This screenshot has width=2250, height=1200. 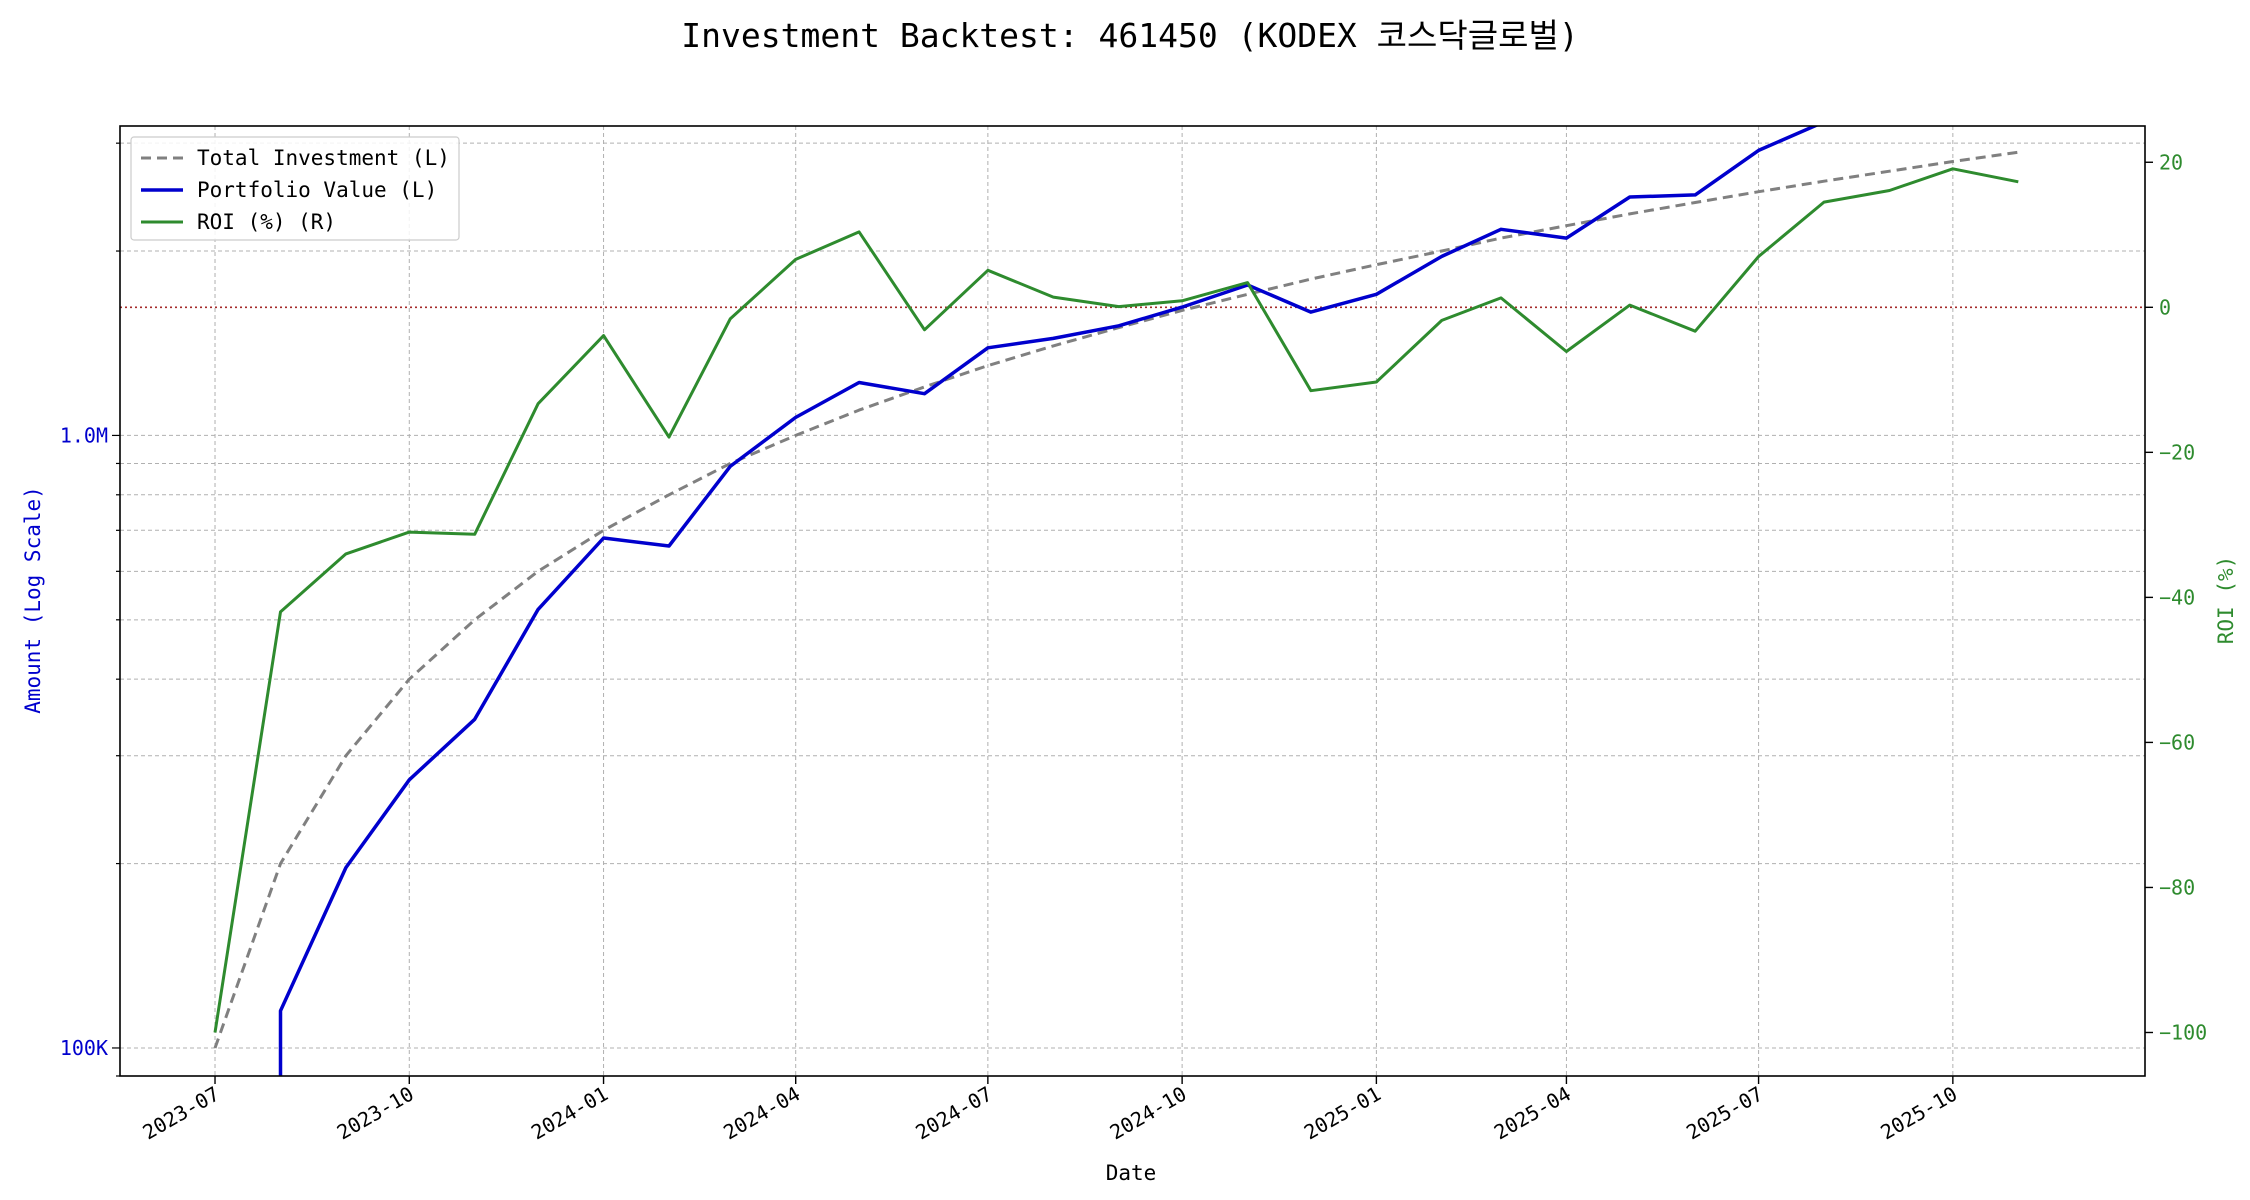 I want to click on legend-total-investment-label: Total Investment (L), so click(x=323, y=158).